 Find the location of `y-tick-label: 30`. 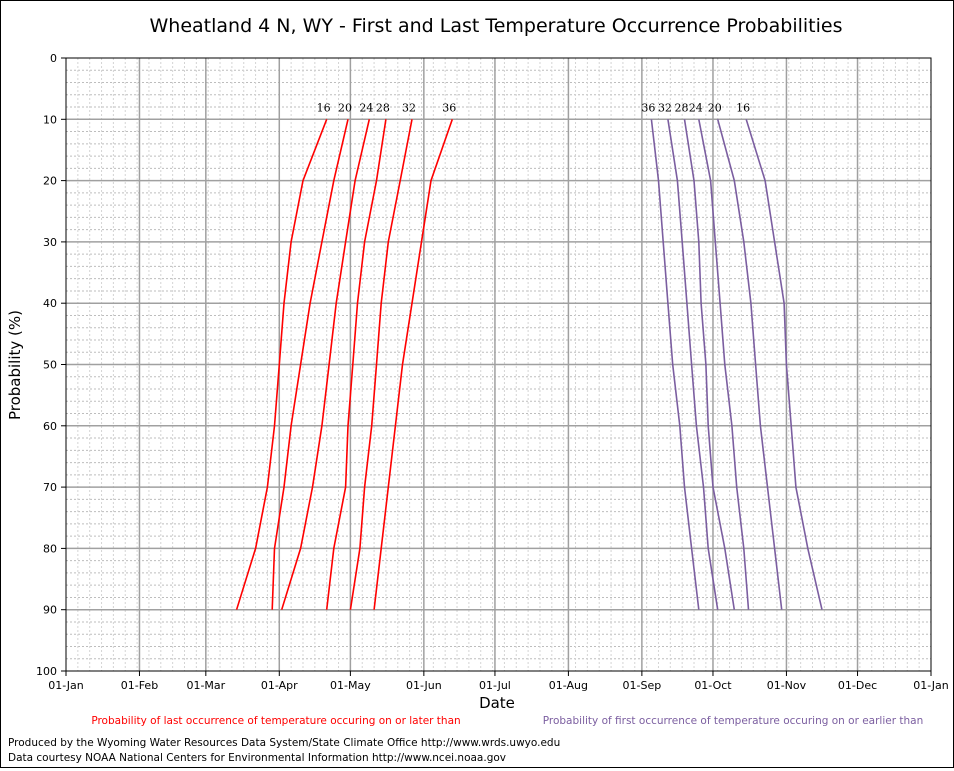

y-tick-label: 30 is located at coordinates (50, 242).